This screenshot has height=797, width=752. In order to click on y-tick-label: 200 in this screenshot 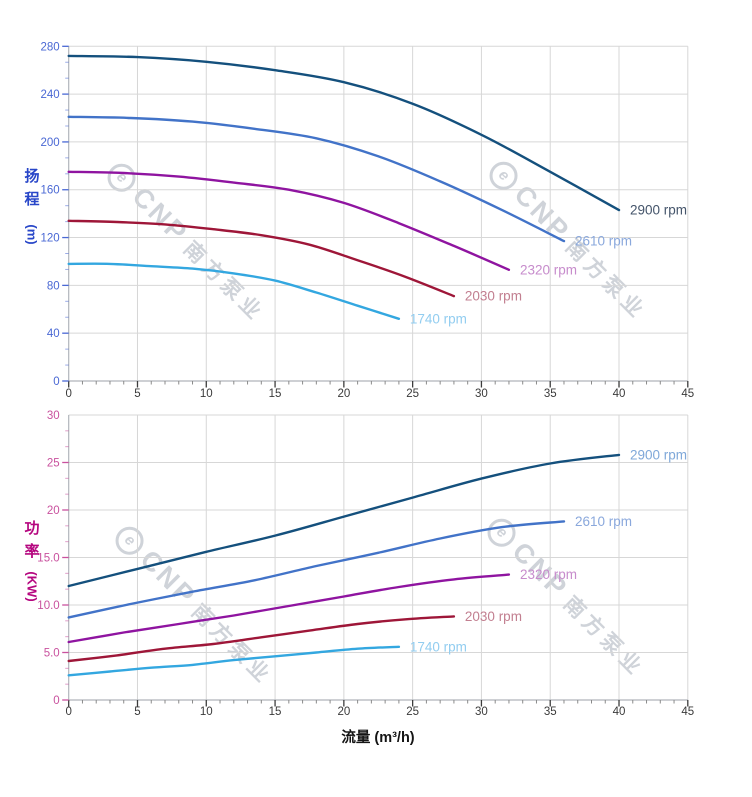, I will do `click(50, 143)`.